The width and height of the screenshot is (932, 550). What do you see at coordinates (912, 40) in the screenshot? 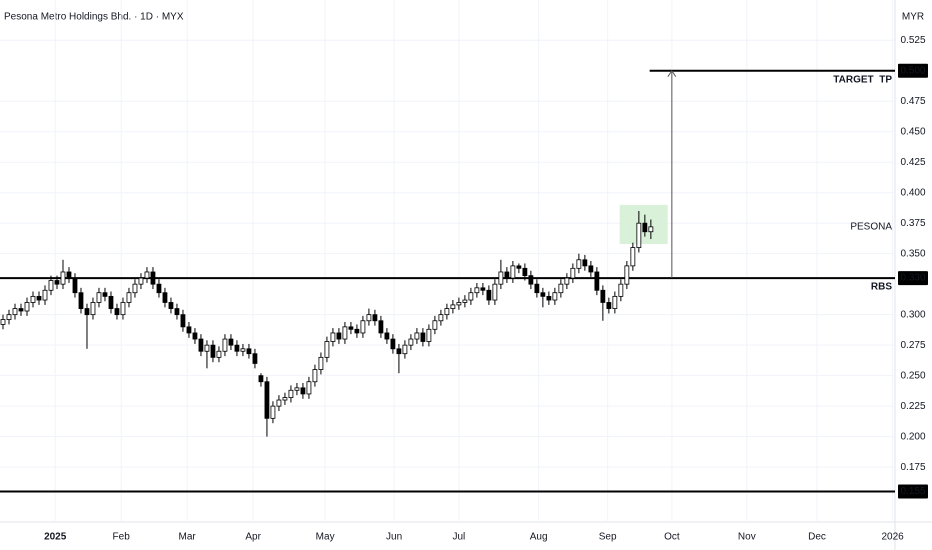
I see `y-tick-label: 0.525` at bounding box center [912, 40].